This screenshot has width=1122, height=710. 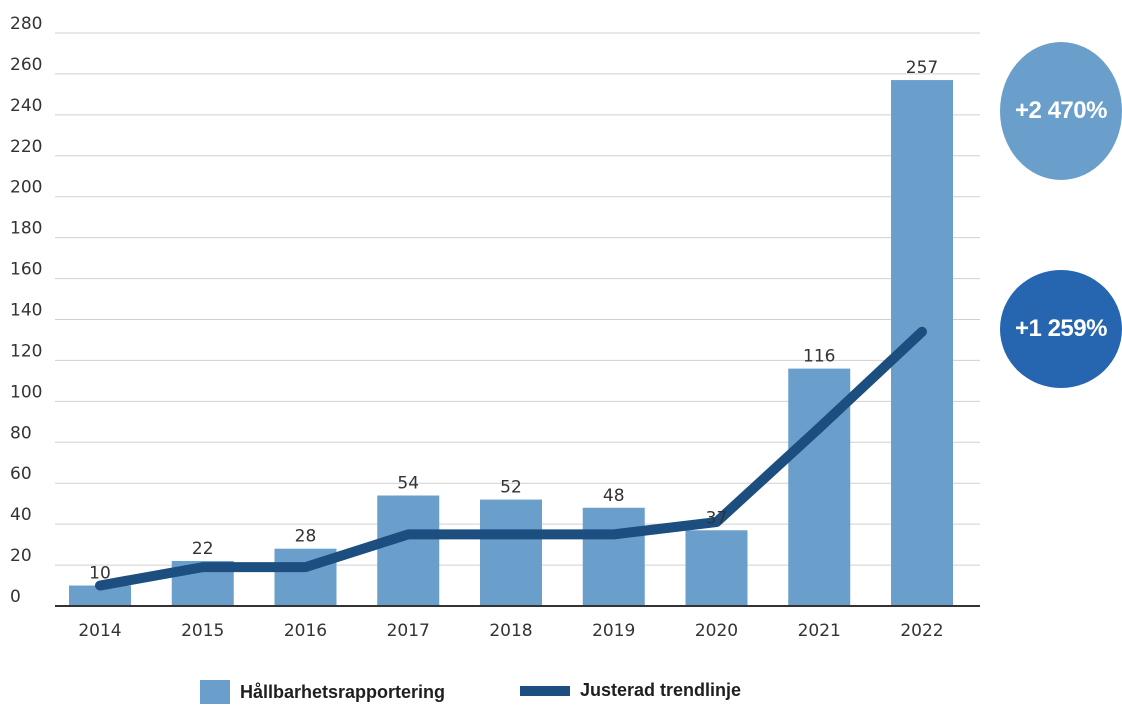 What do you see at coordinates (26, 351) in the screenshot?
I see `y-tick-label: 120` at bounding box center [26, 351].